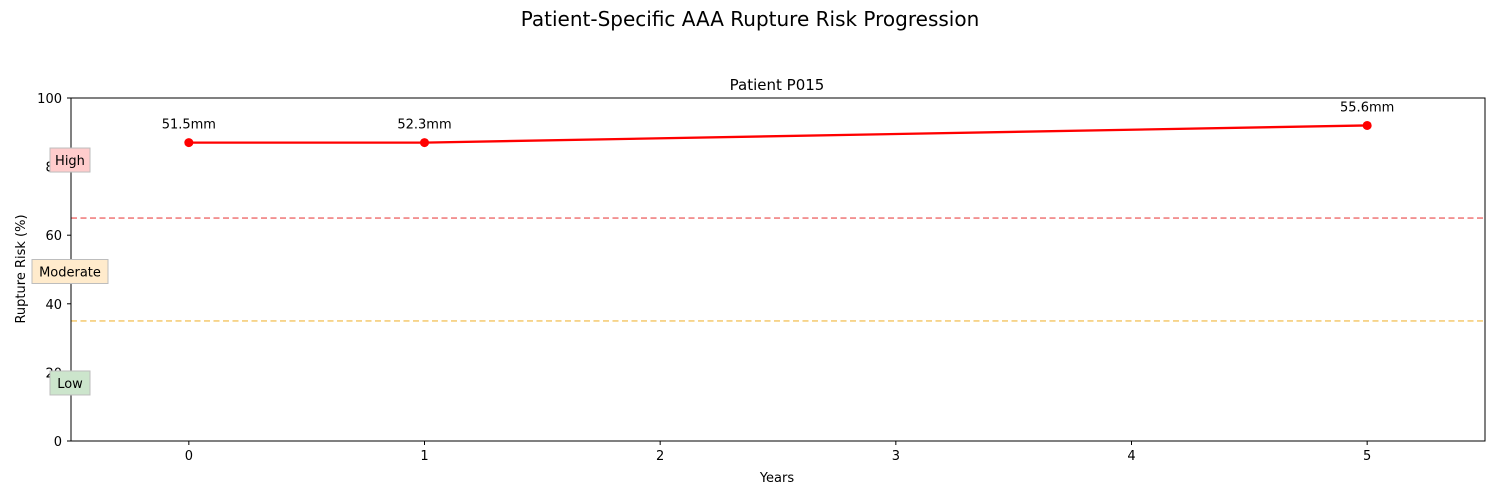 The height and width of the screenshot is (500, 1500). Describe the element at coordinates (660, 456) in the screenshot. I see `x-tick-label: 2` at that location.